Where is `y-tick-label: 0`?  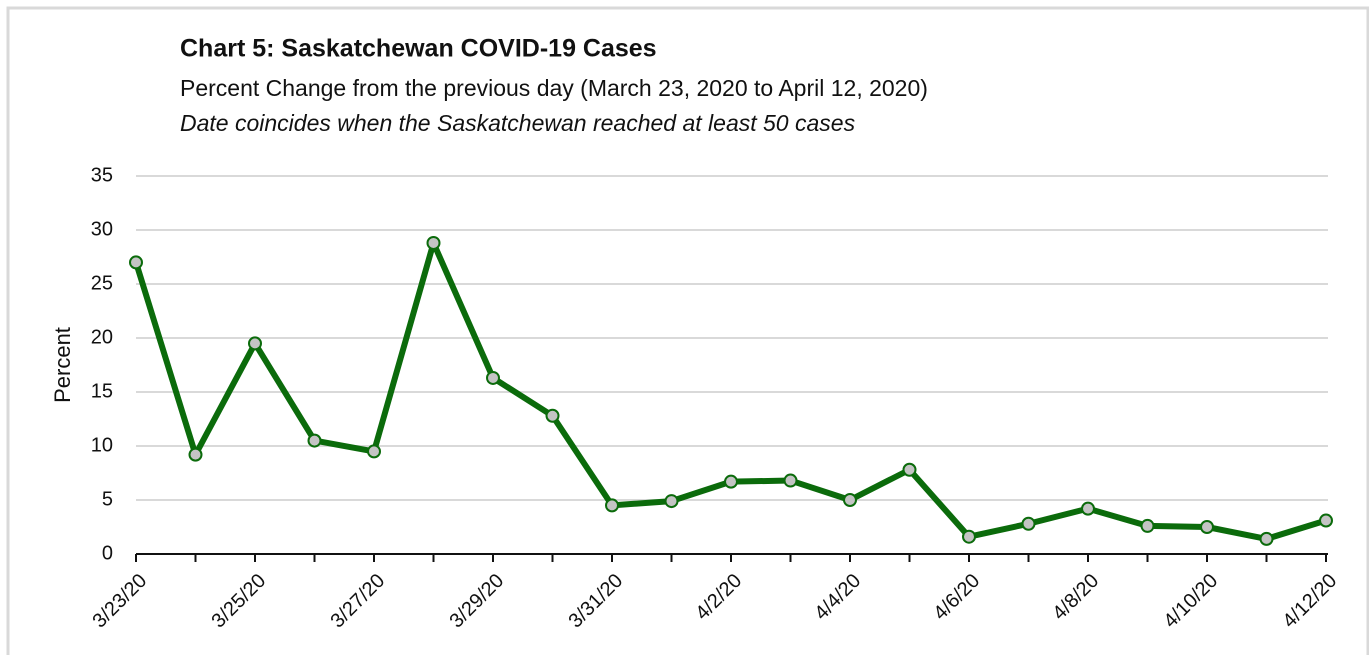
y-tick-label: 0 is located at coordinates (107, 553).